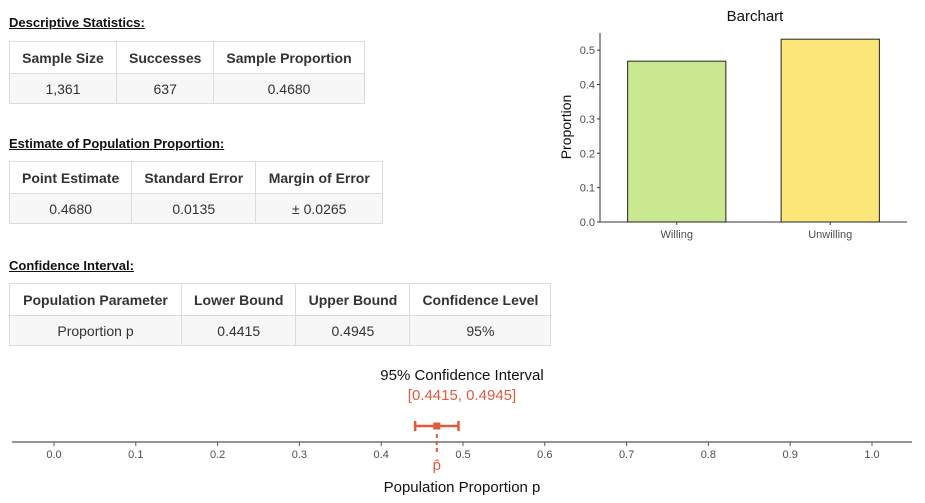 The width and height of the screenshot is (925, 503). Describe the element at coordinates (437, 426) in the screenshot. I see `ci-point-estimate-marker` at that location.